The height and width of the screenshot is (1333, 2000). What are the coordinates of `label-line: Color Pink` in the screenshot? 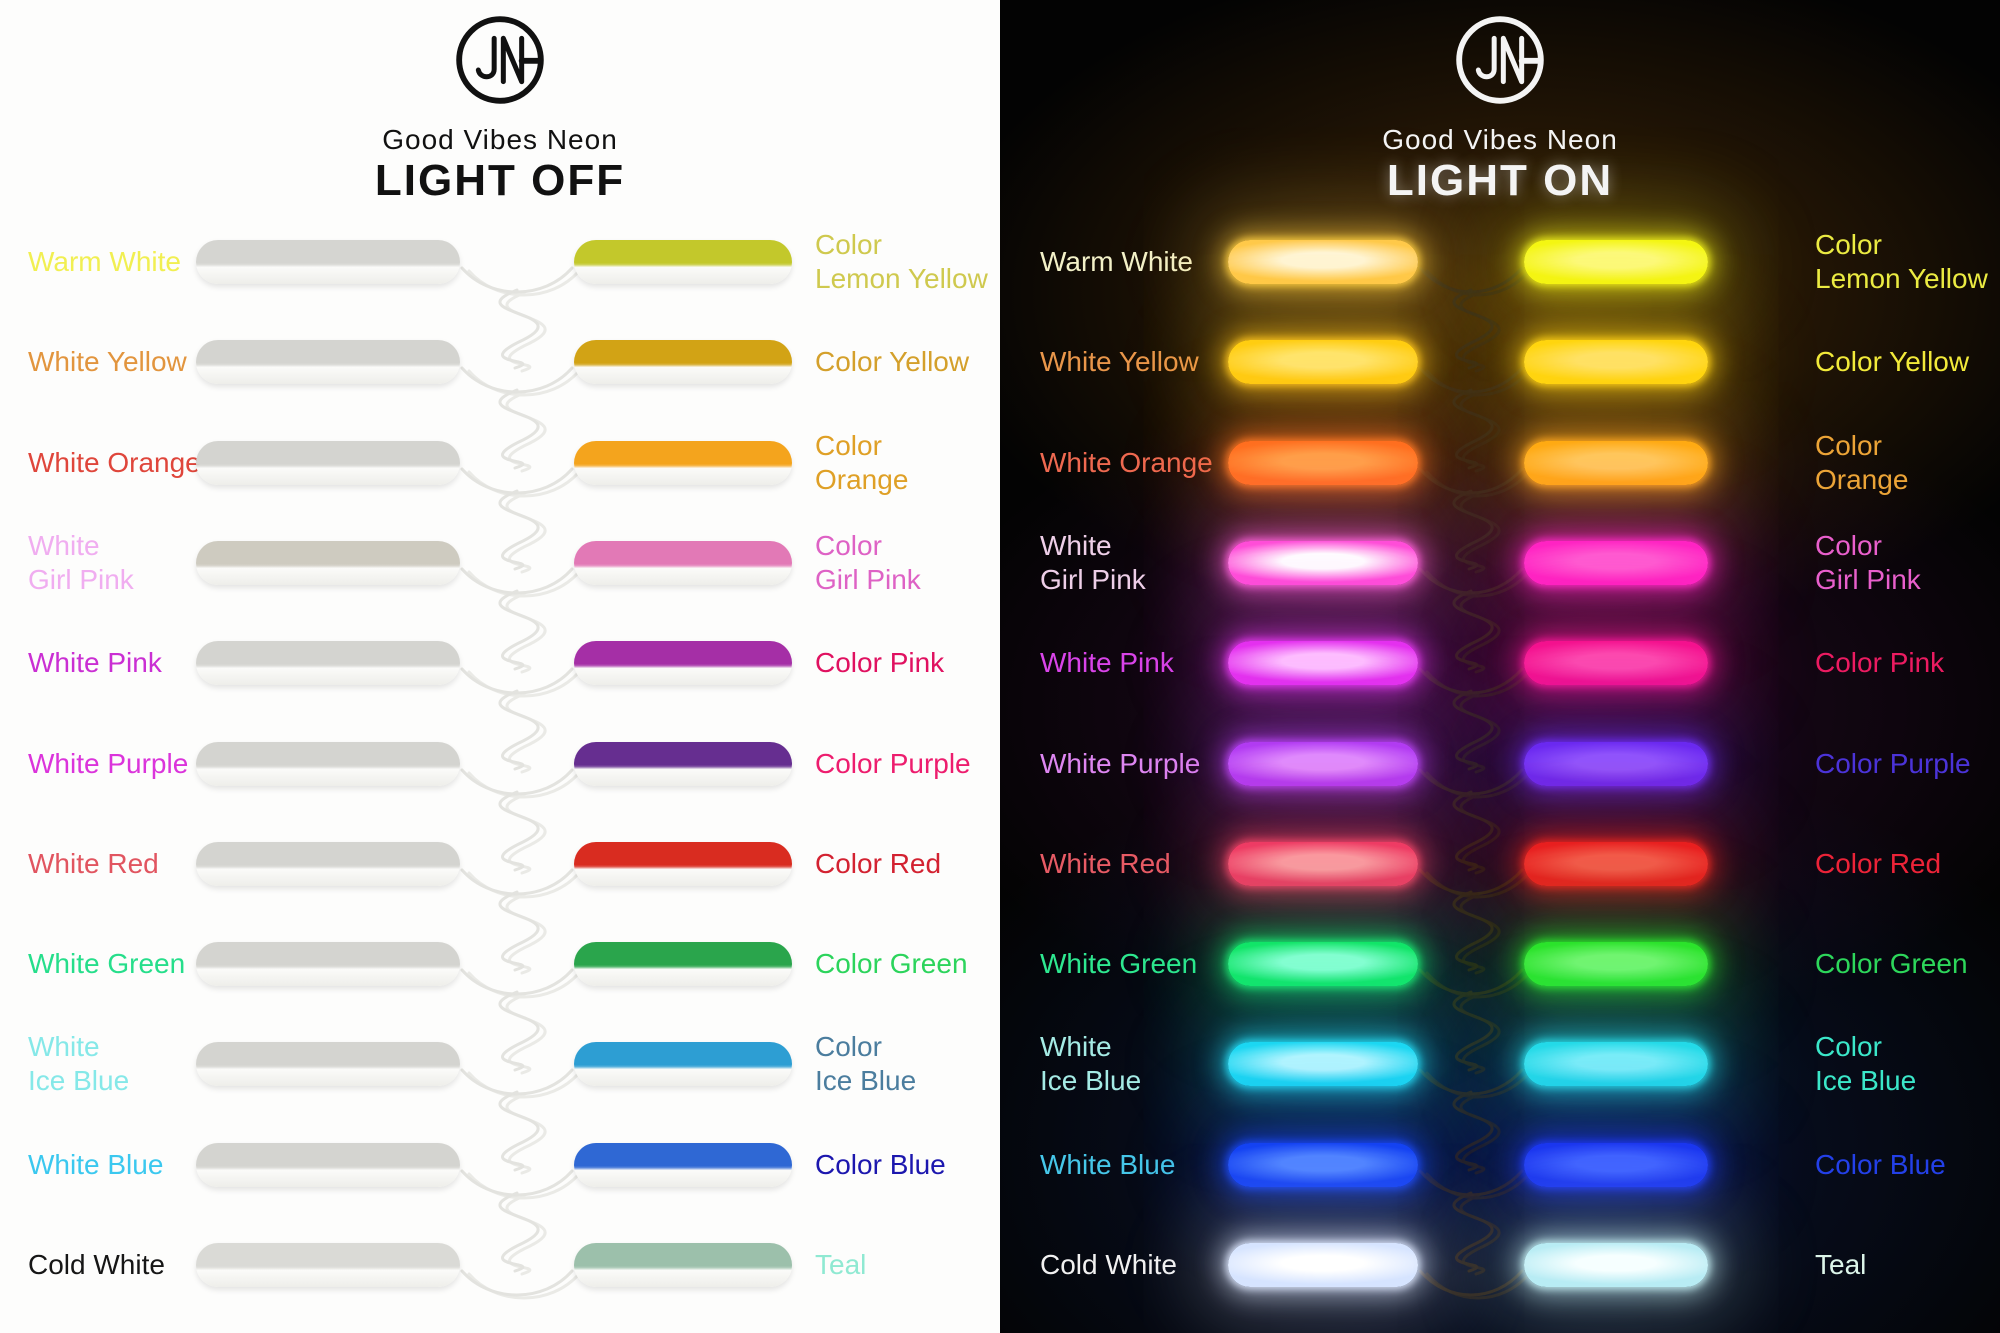 It's located at (880, 662).